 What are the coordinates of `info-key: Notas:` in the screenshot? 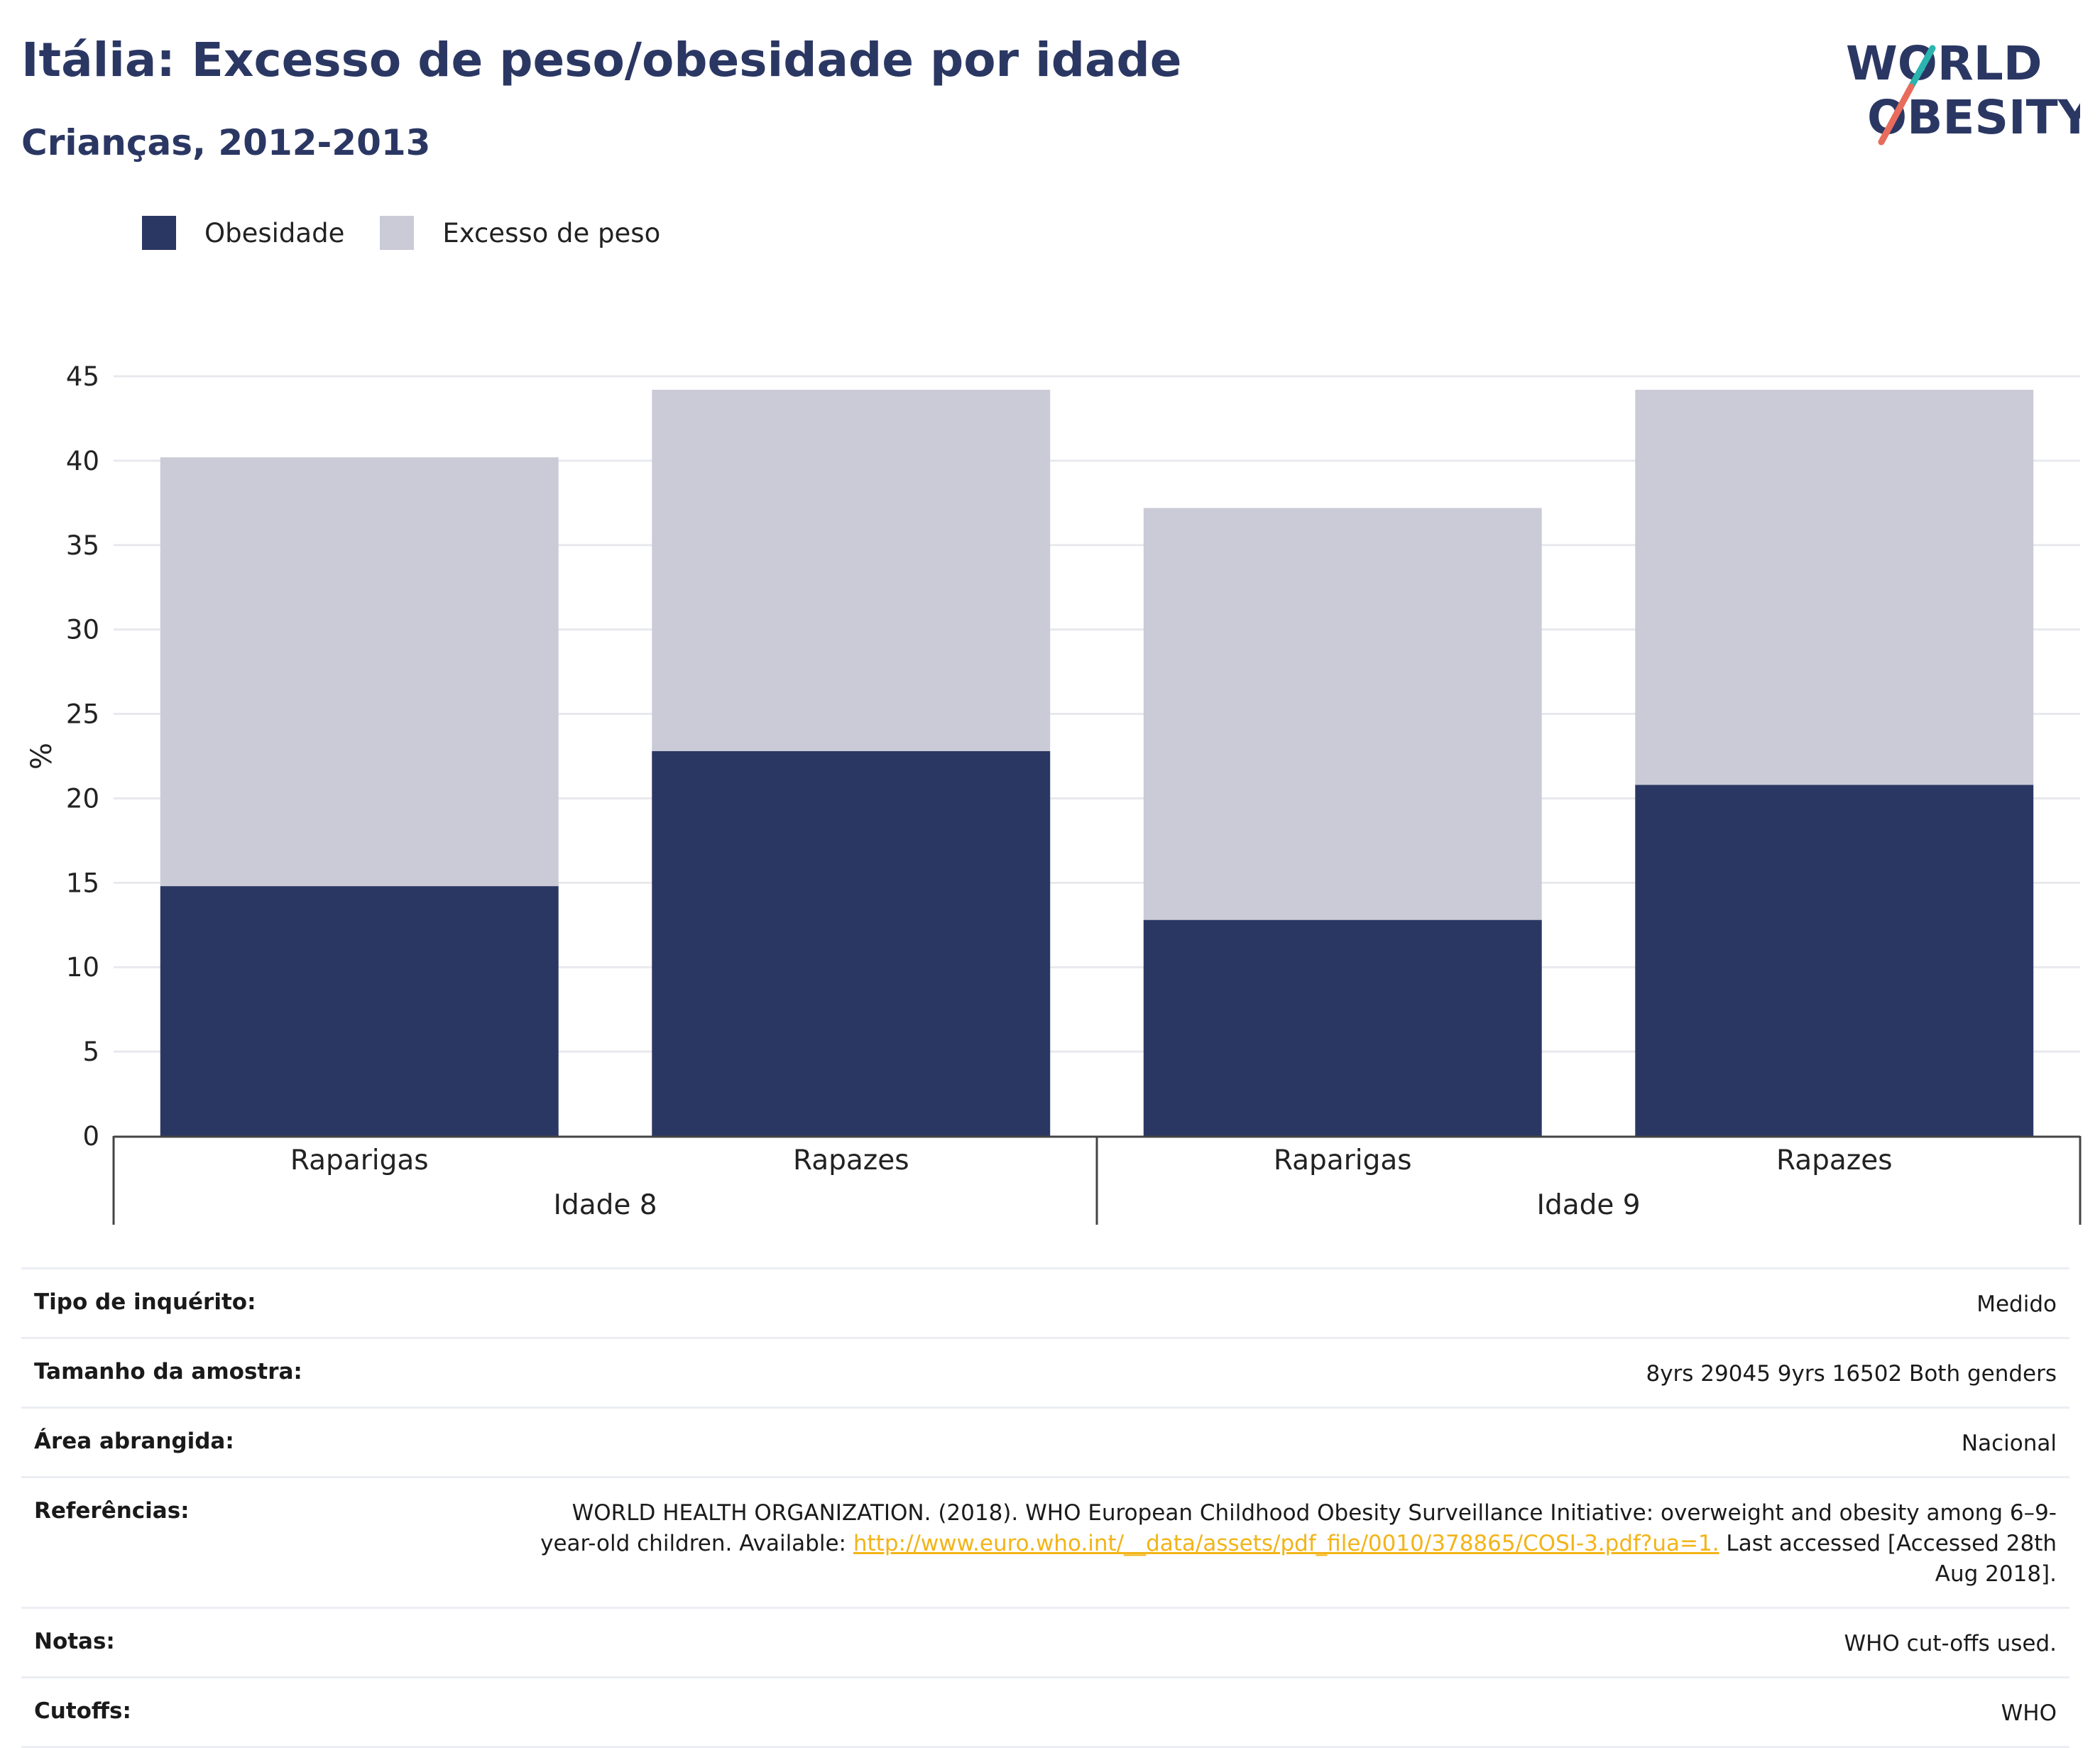 It's located at (74, 1641).